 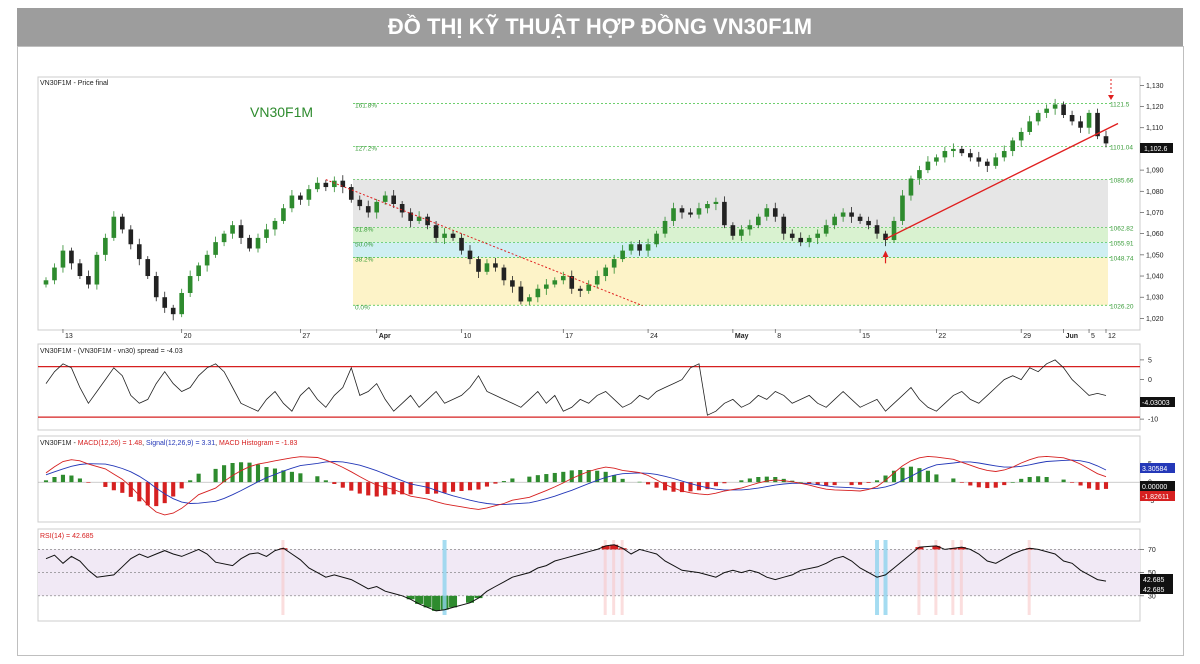 What do you see at coordinates (1155, 213) in the screenshot?
I see `price-y-tick-label: 1,070` at bounding box center [1155, 213].